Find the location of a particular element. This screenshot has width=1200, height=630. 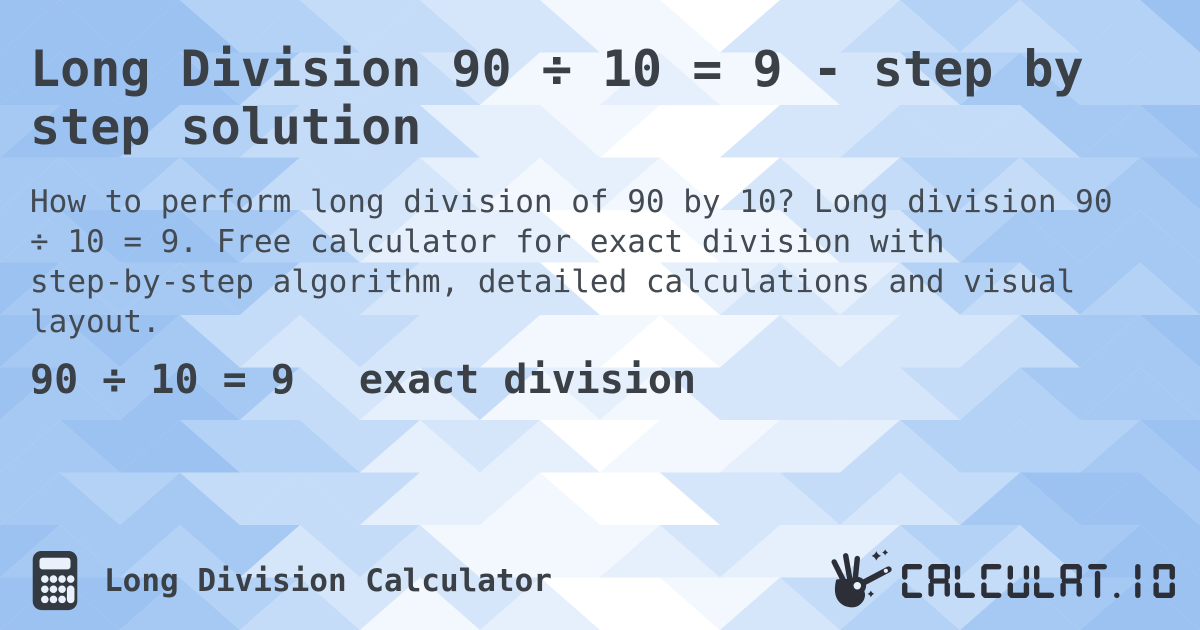

result-label: exact division is located at coordinates (527, 380).